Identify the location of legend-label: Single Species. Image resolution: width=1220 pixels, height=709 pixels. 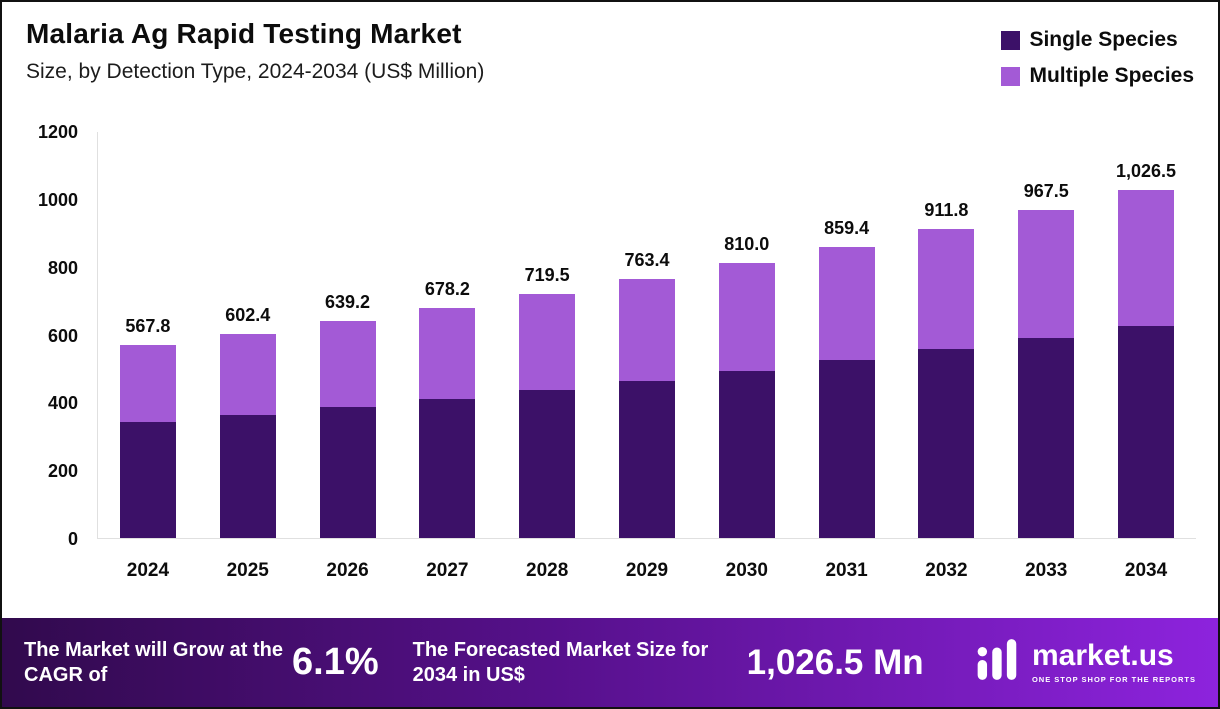
(1103, 39).